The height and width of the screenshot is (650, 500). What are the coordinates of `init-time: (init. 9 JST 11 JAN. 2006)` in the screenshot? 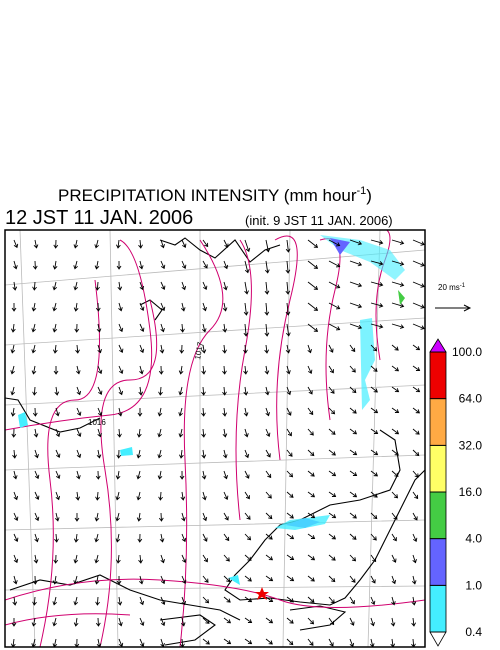 It's located at (319, 220).